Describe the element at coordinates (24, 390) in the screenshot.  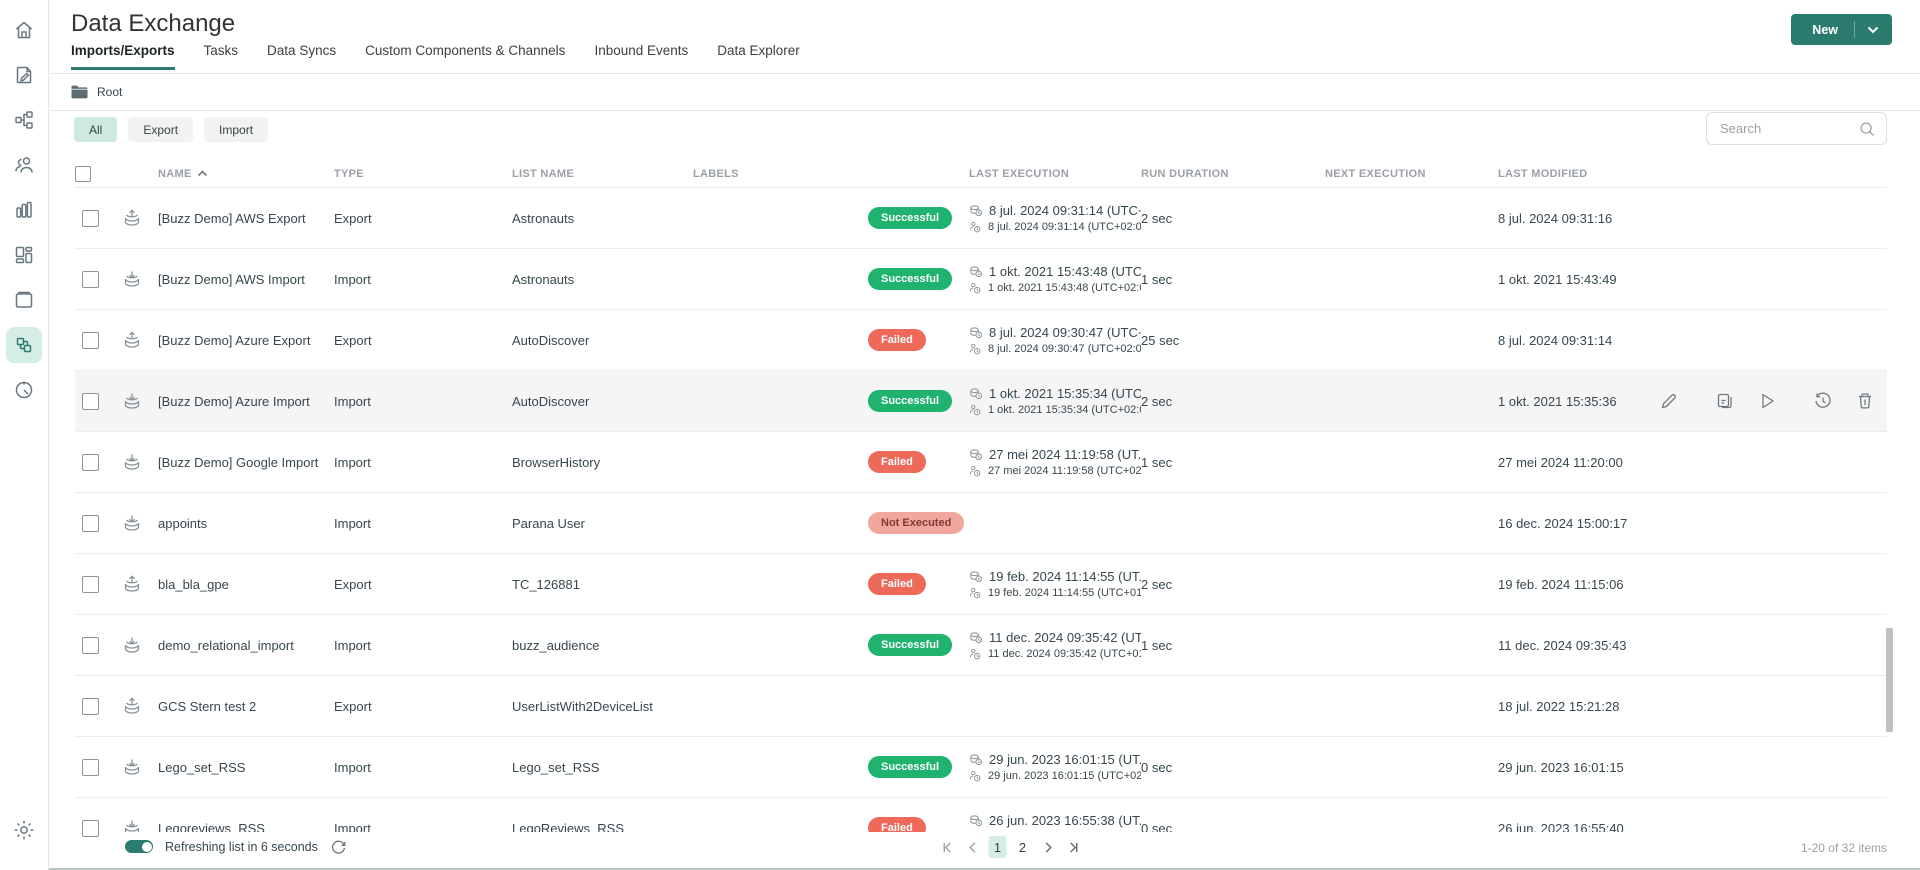
I see `sidebar-item-monitoring` at that location.